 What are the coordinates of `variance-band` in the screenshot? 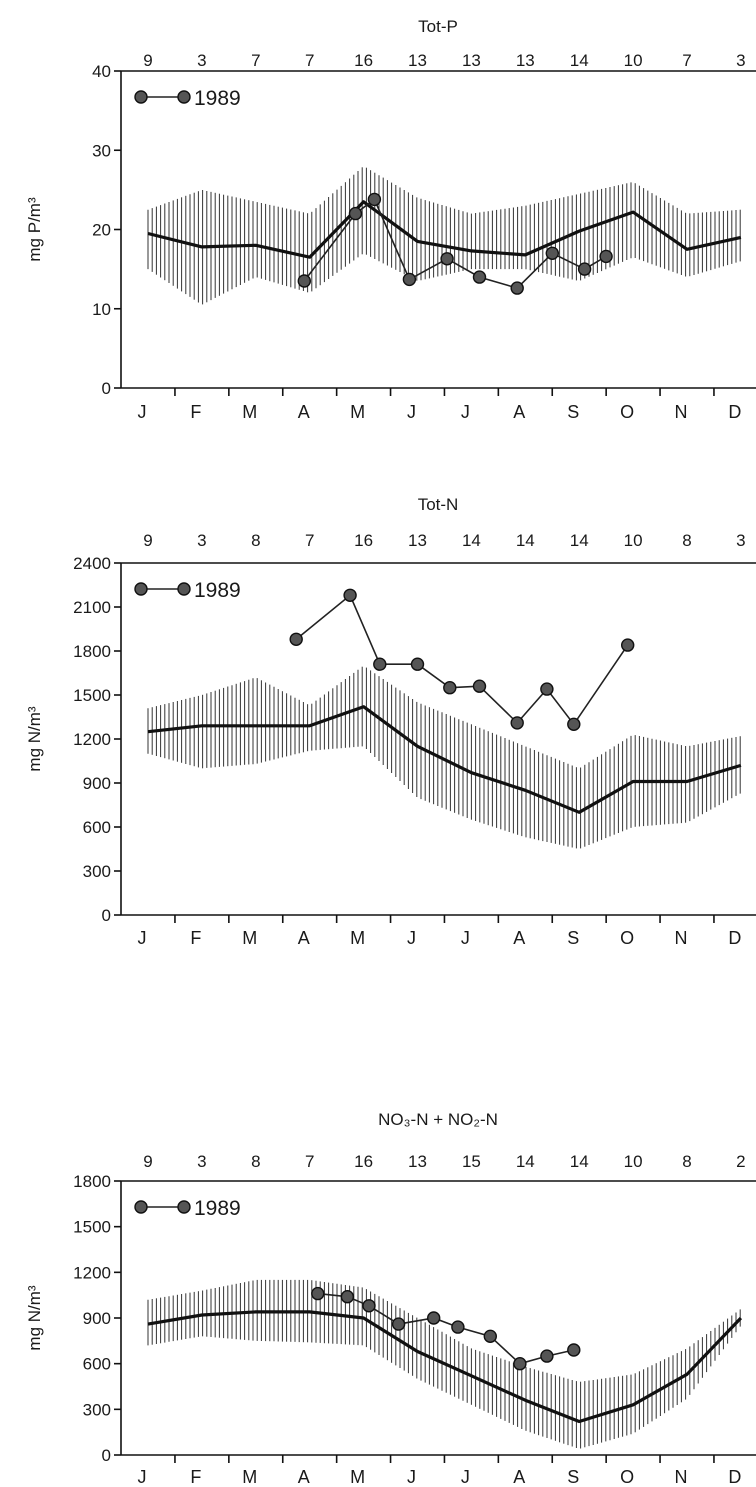 It's located at (444, 236).